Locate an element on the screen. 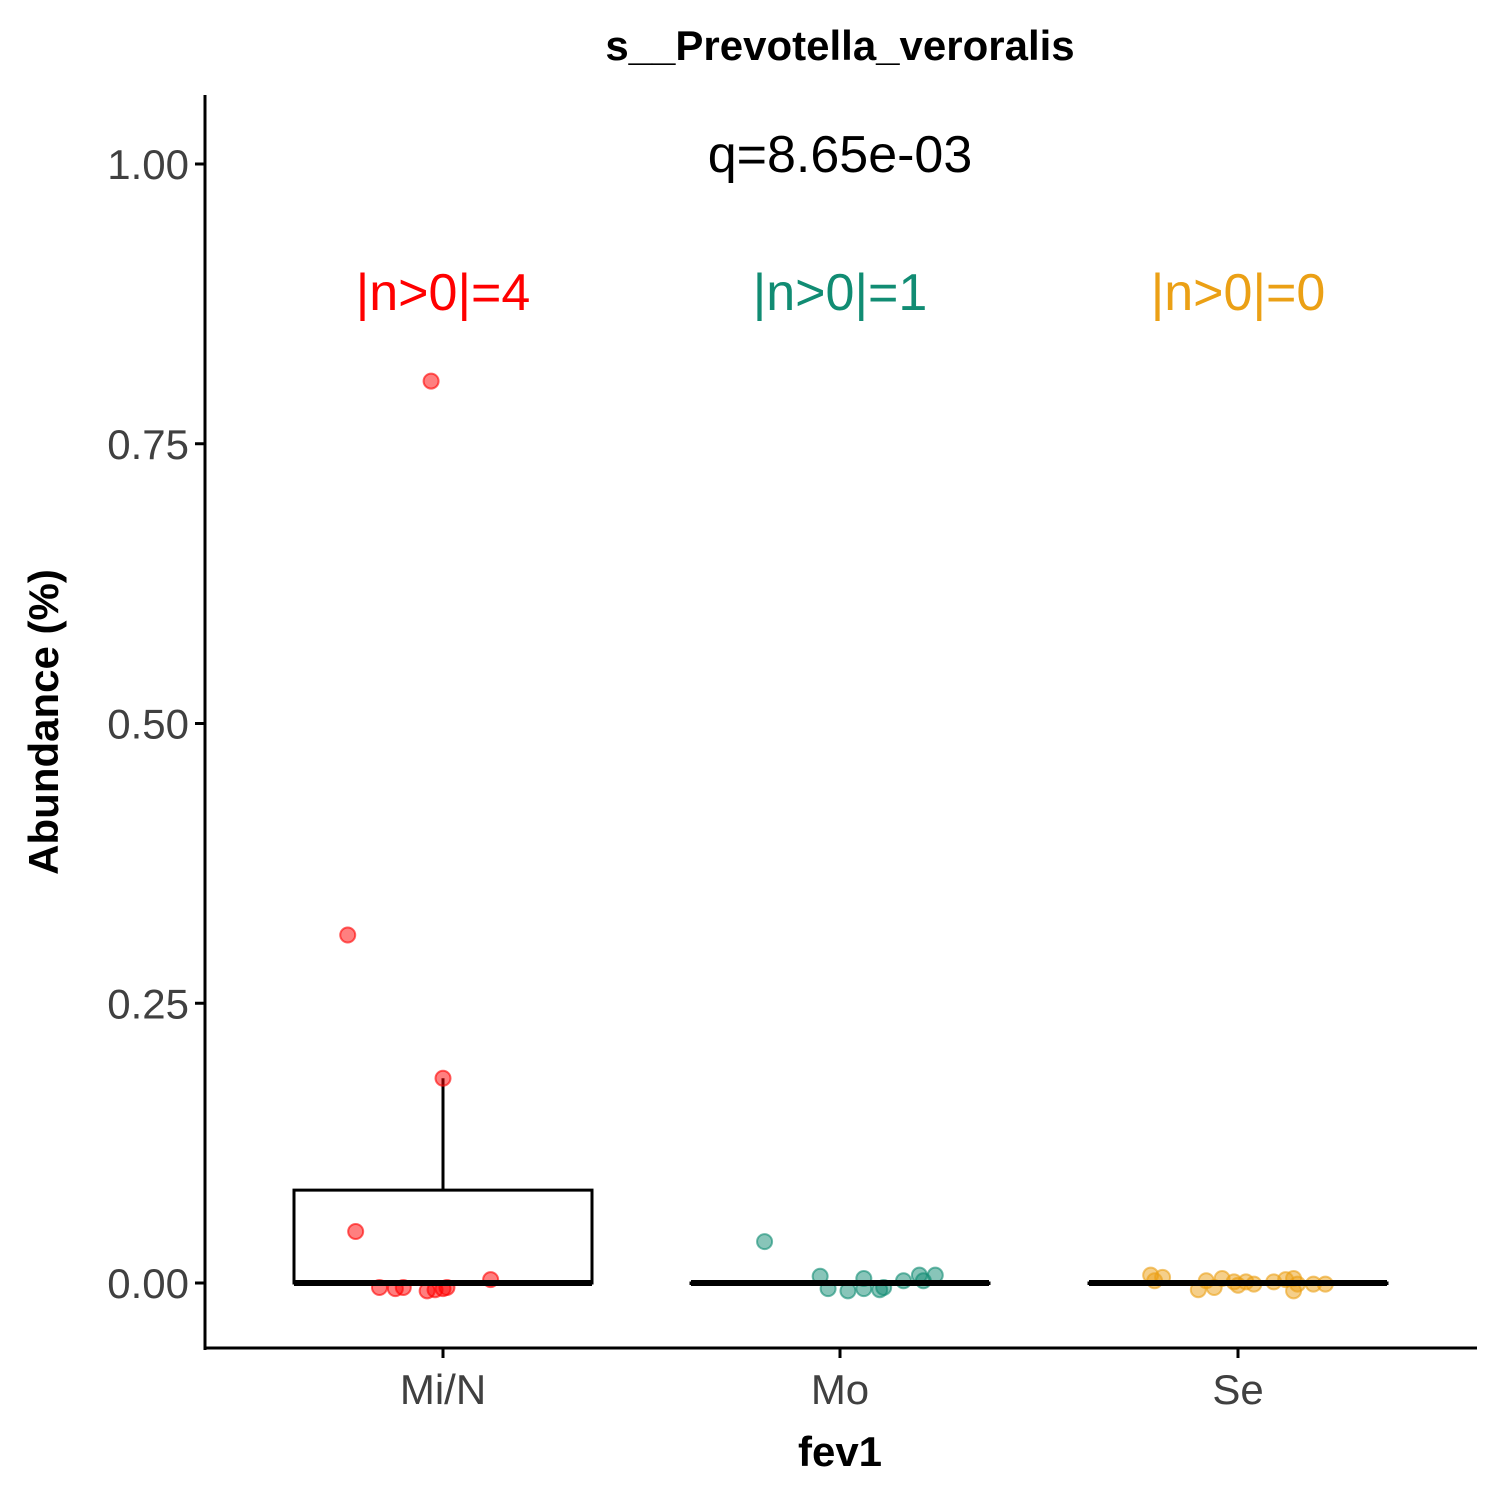  q-value-label: q=8.65e-03 is located at coordinates (840, 155).